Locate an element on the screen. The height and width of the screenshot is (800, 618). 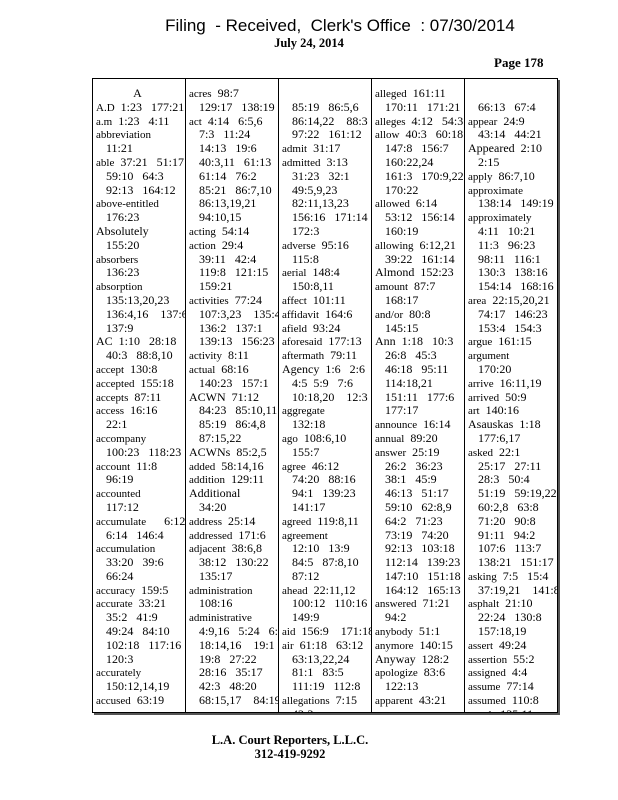
page-line-refs: 6:14 is located at coordinates (426, 203).